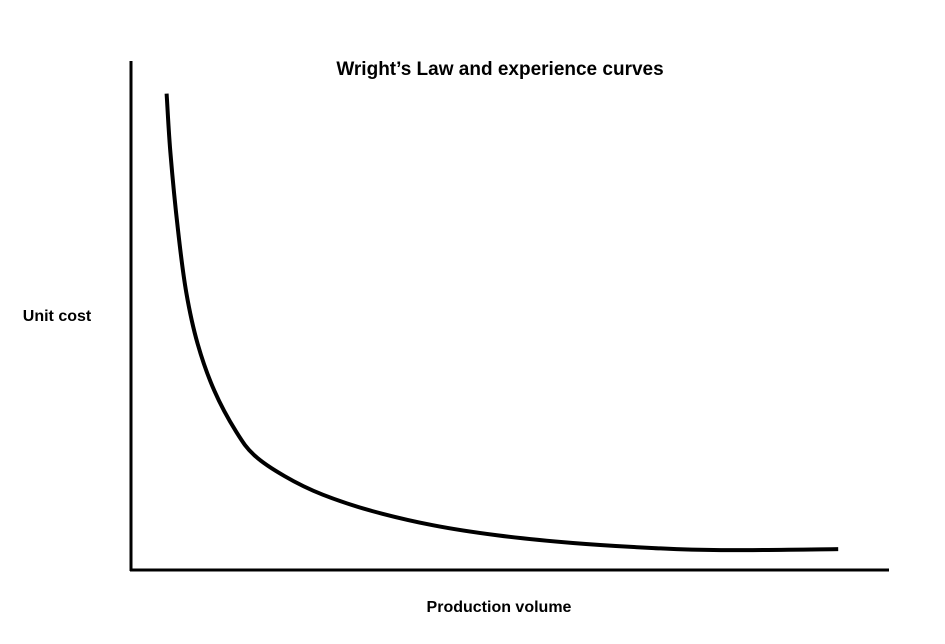 Image resolution: width=945 pixels, height=644 pixels. I want to click on y-axis-label: Unit cost, so click(57, 316).